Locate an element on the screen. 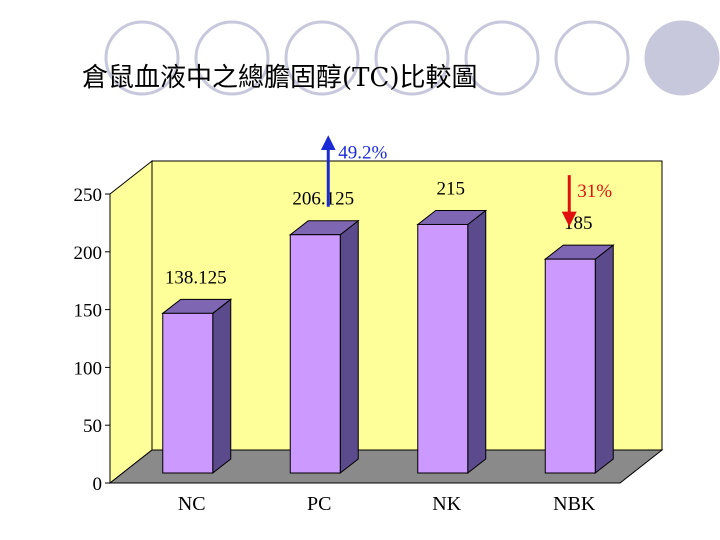 The image size is (720, 540). chart-title: 倉鼠血液中之總膽固醇(TC)比較圖 is located at coordinates (280, 78).